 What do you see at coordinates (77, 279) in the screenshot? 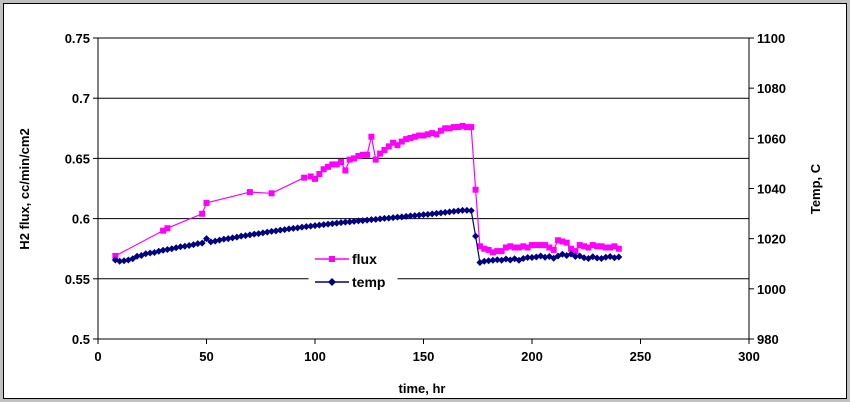
I see `left-y-tick-label: 0.55` at bounding box center [77, 279].